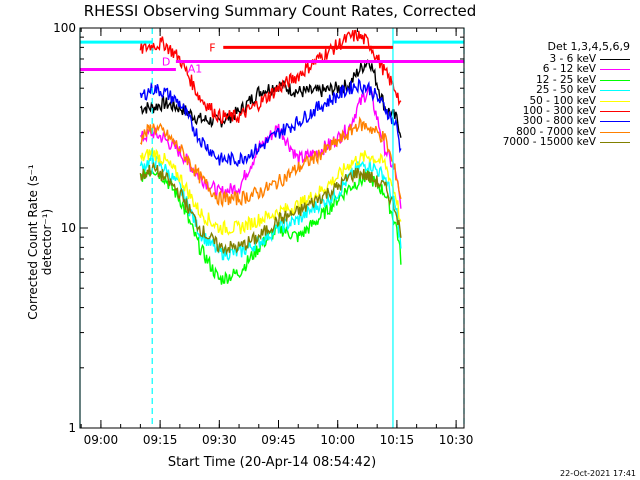  Describe the element at coordinates (101, 440) in the screenshot. I see `x-tick-label: 09:00` at that location.